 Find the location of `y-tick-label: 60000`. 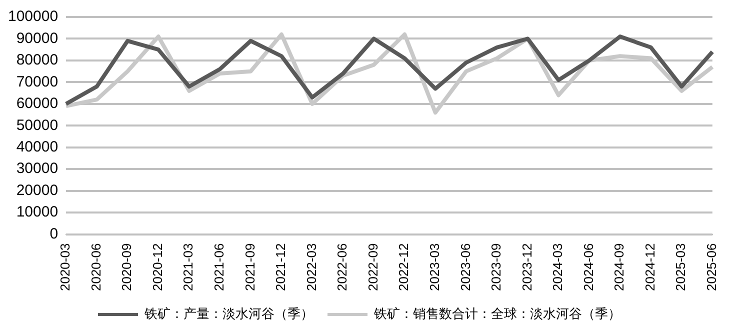

y-tick-label: 60000 is located at coordinates (37, 103).